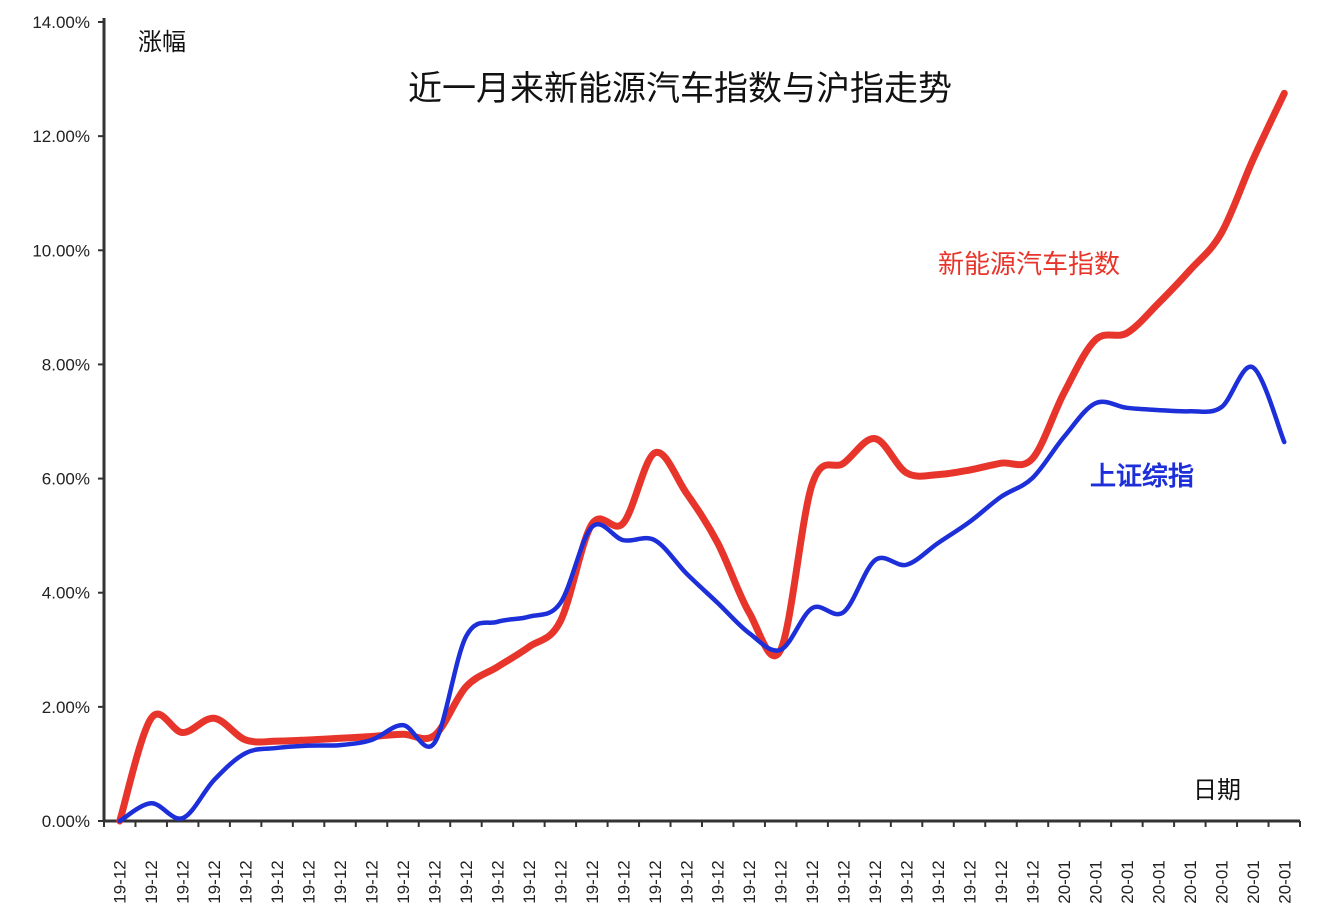 The height and width of the screenshot is (908, 1324). I want to click on y-tick-label: 10.00%, so click(61, 250).